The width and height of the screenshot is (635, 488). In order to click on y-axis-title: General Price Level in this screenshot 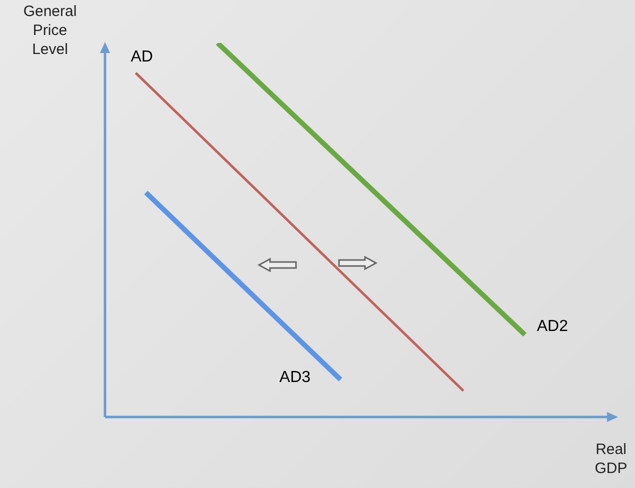, I will do `click(50, 30)`.